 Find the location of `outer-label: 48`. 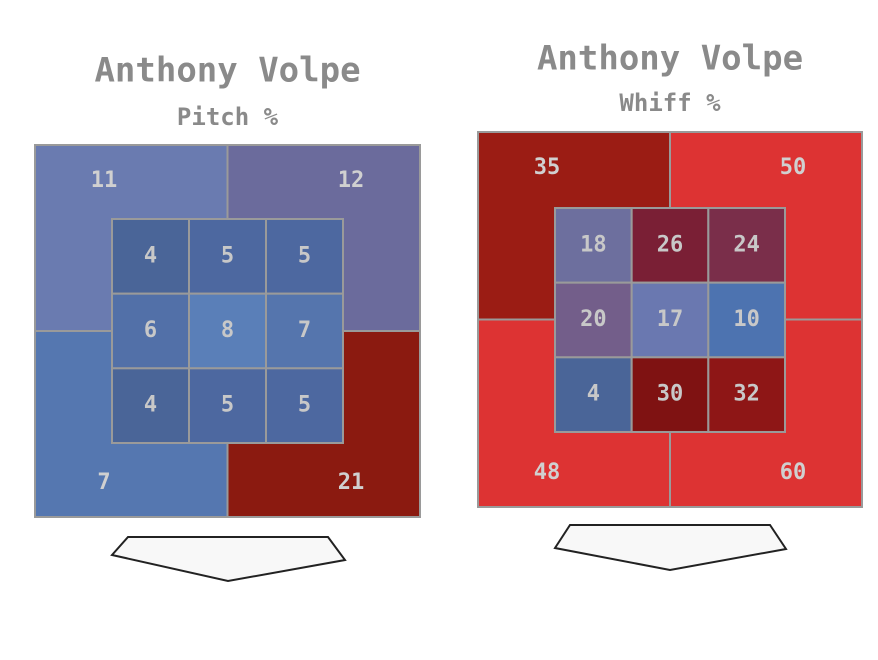

outer-label: 48 is located at coordinates (547, 472).